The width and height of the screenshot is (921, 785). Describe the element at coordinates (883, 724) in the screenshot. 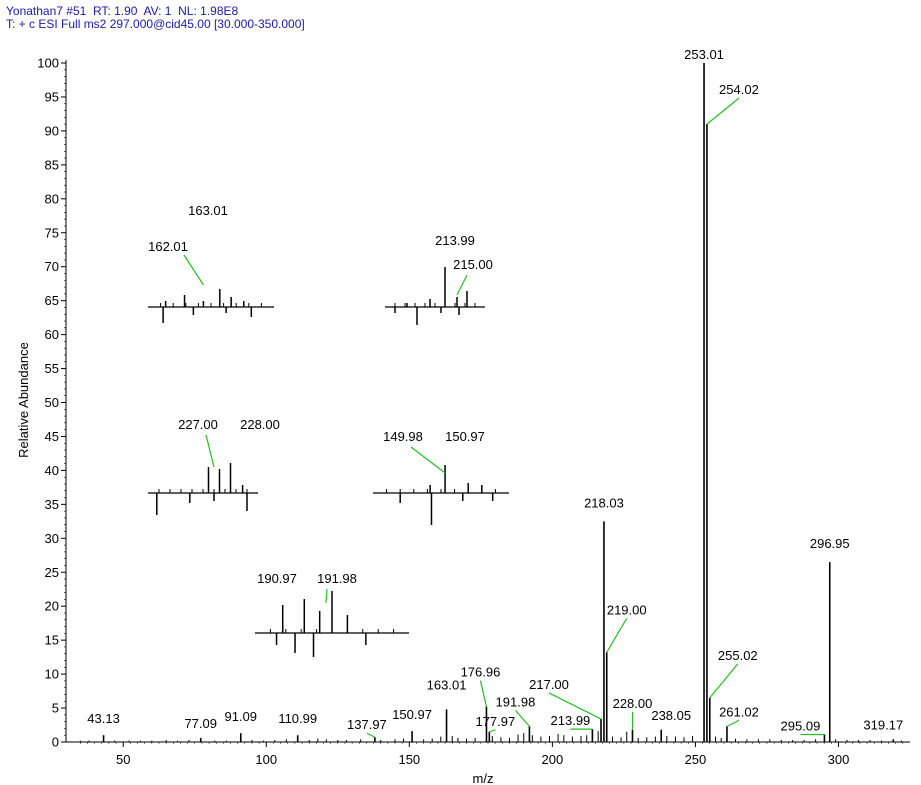

I see `peak-label: 319.17` at that location.